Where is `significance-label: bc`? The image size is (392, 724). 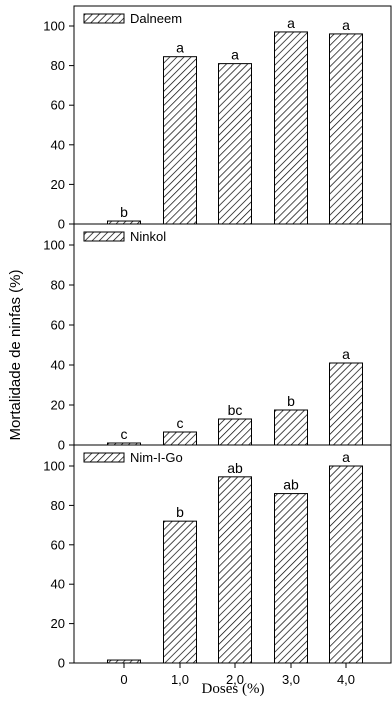 significance-label: bc is located at coordinates (235, 410).